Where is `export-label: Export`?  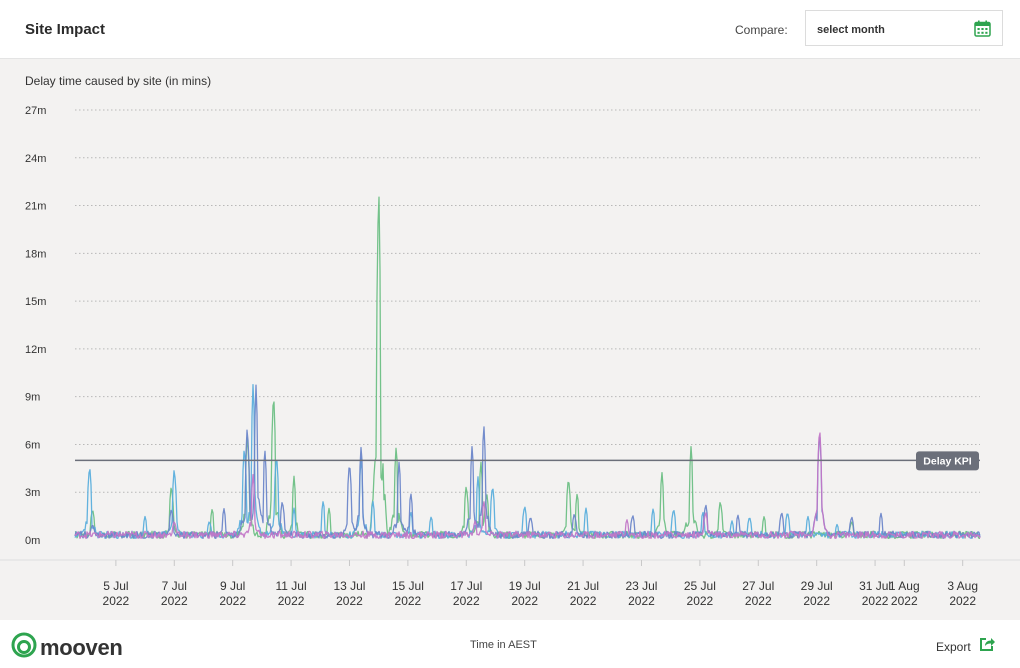 export-label: Export is located at coordinates (953, 646).